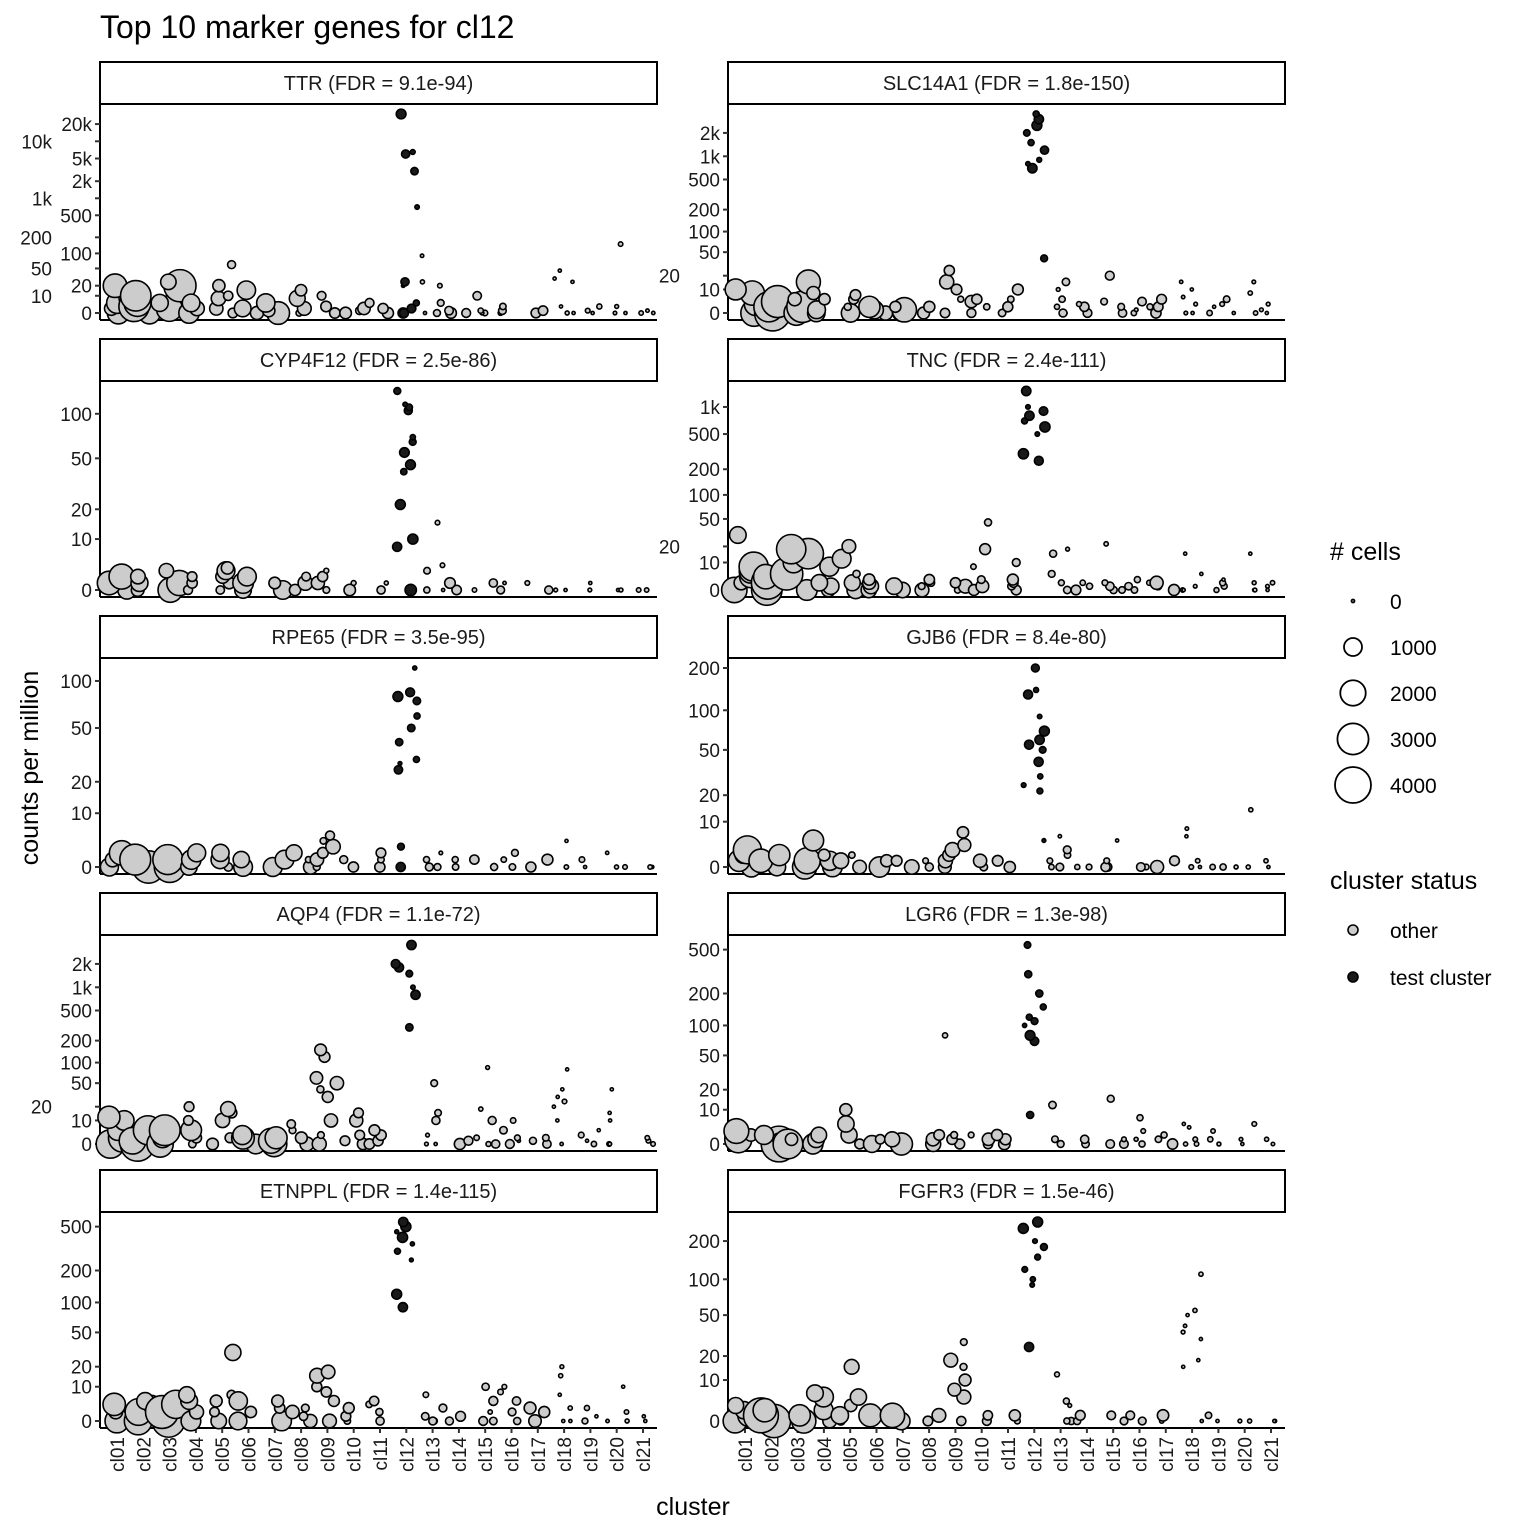  Describe the element at coordinates (709, 1357) in the screenshot. I see `y-tick-label: 20` at that location.